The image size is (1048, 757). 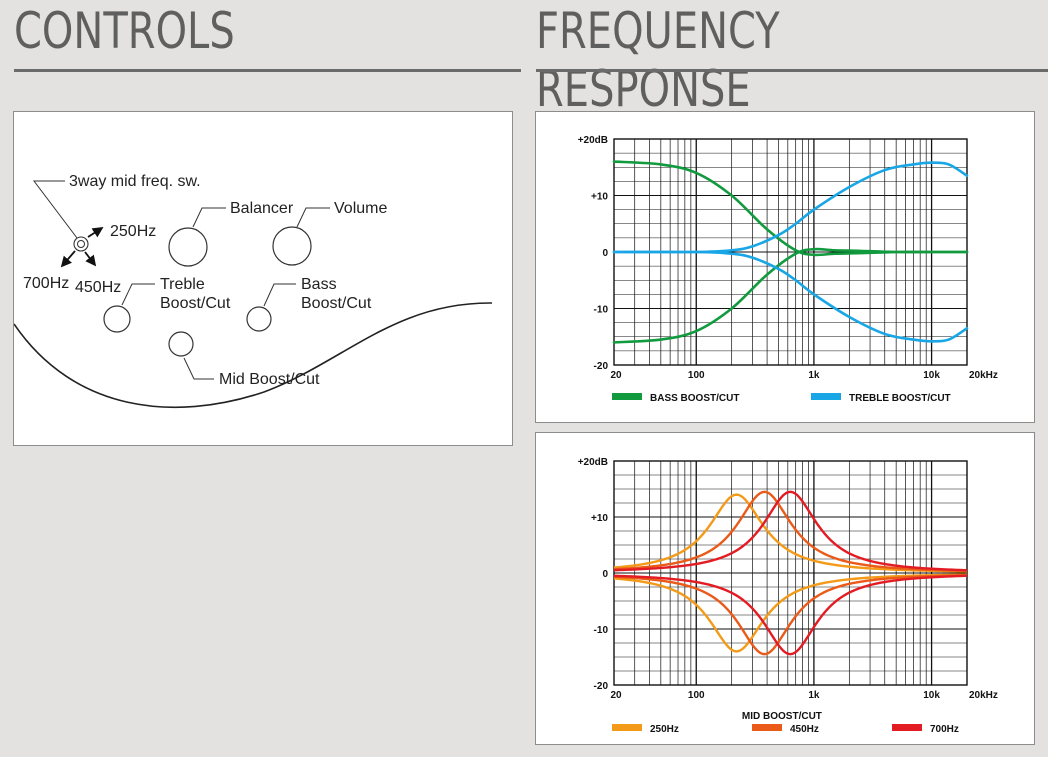 I want to click on mid-boost-cut-label: Mid Boost/Cut, so click(x=269, y=379).